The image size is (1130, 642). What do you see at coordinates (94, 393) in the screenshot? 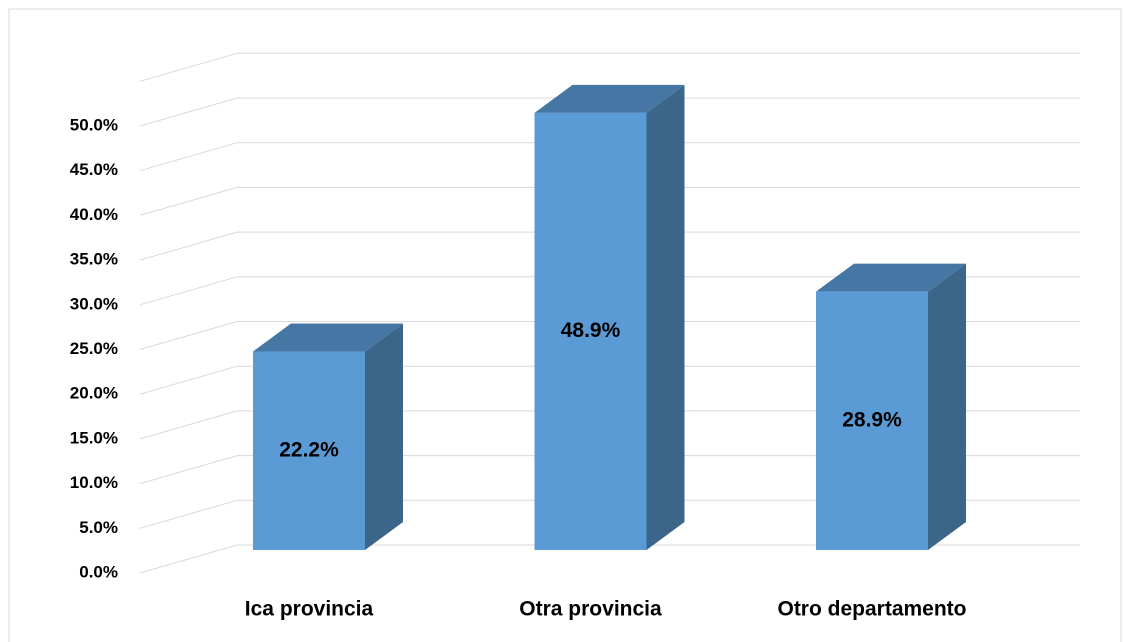
I see `y-tick-label: 20.0%` at bounding box center [94, 393].